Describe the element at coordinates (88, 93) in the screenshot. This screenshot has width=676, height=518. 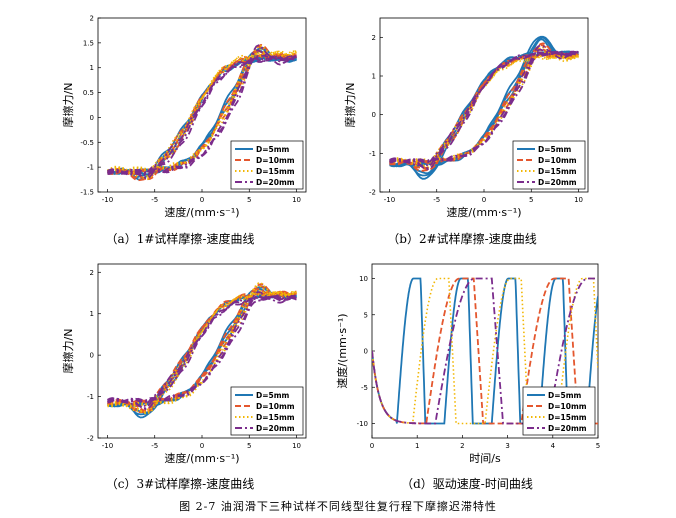
I see `y-tick-label: 0.5` at that location.